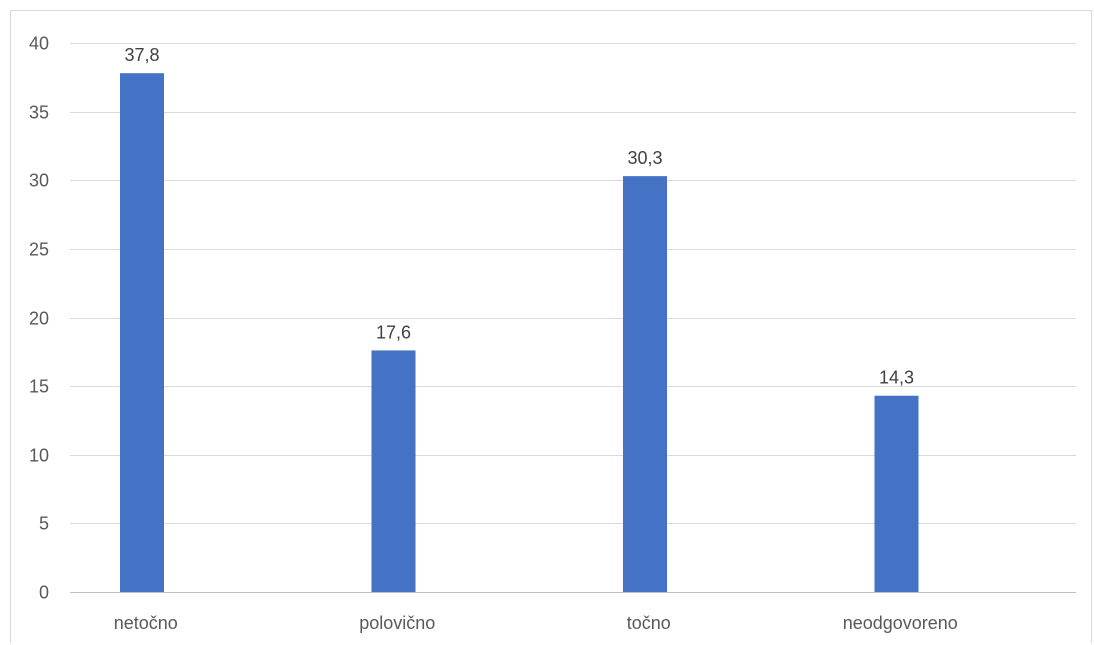 The height and width of the screenshot is (645, 1094). What do you see at coordinates (146, 623) in the screenshot?
I see `x-category-label: netočno` at bounding box center [146, 623].